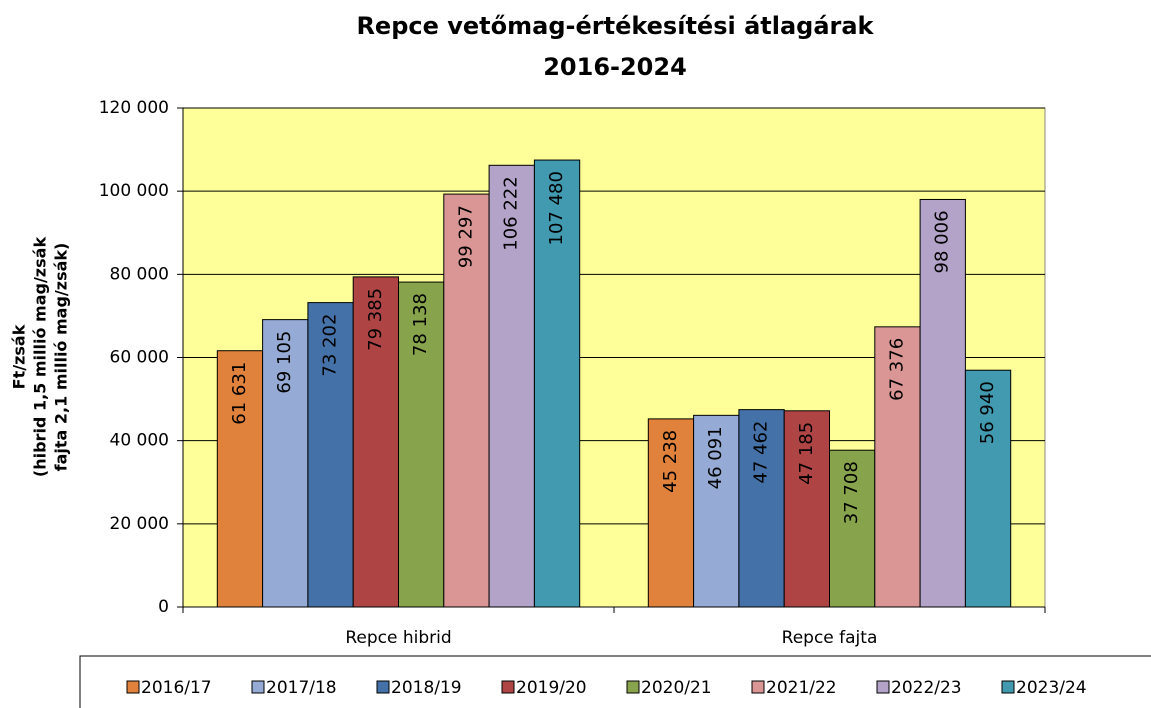 This screenshot has width=1151, height=708. Describe the element at coordinates (239, 393) in the screenshot. I see `value-label: 61 631` at that location.